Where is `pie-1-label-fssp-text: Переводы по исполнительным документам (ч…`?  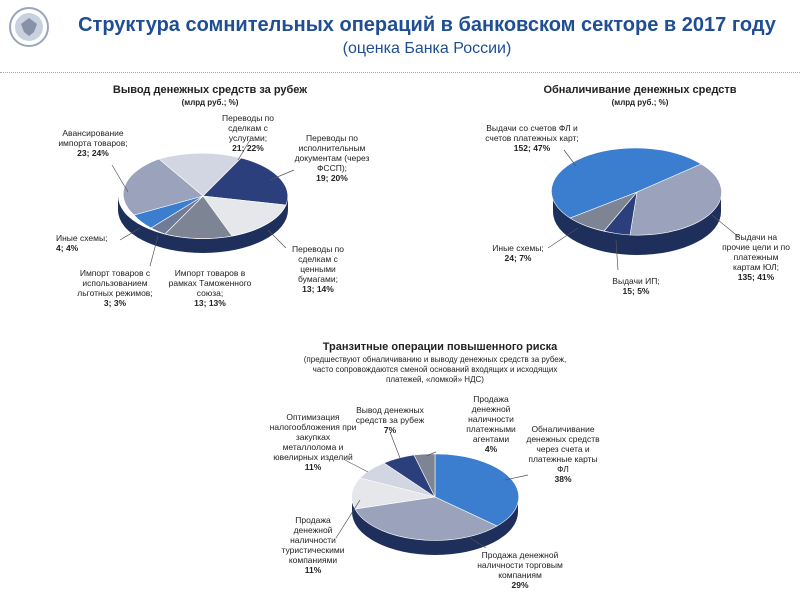 pie-1-label-fssp-text: Переводы по исполнительным документам (ч… is located at coordinates (332, 153).